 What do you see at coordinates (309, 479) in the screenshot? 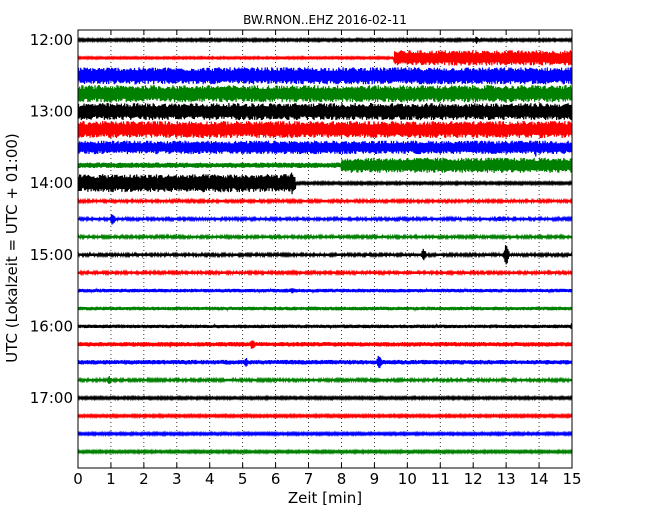
I see `x-tick-label: 7` at bounding box center [309, 479].